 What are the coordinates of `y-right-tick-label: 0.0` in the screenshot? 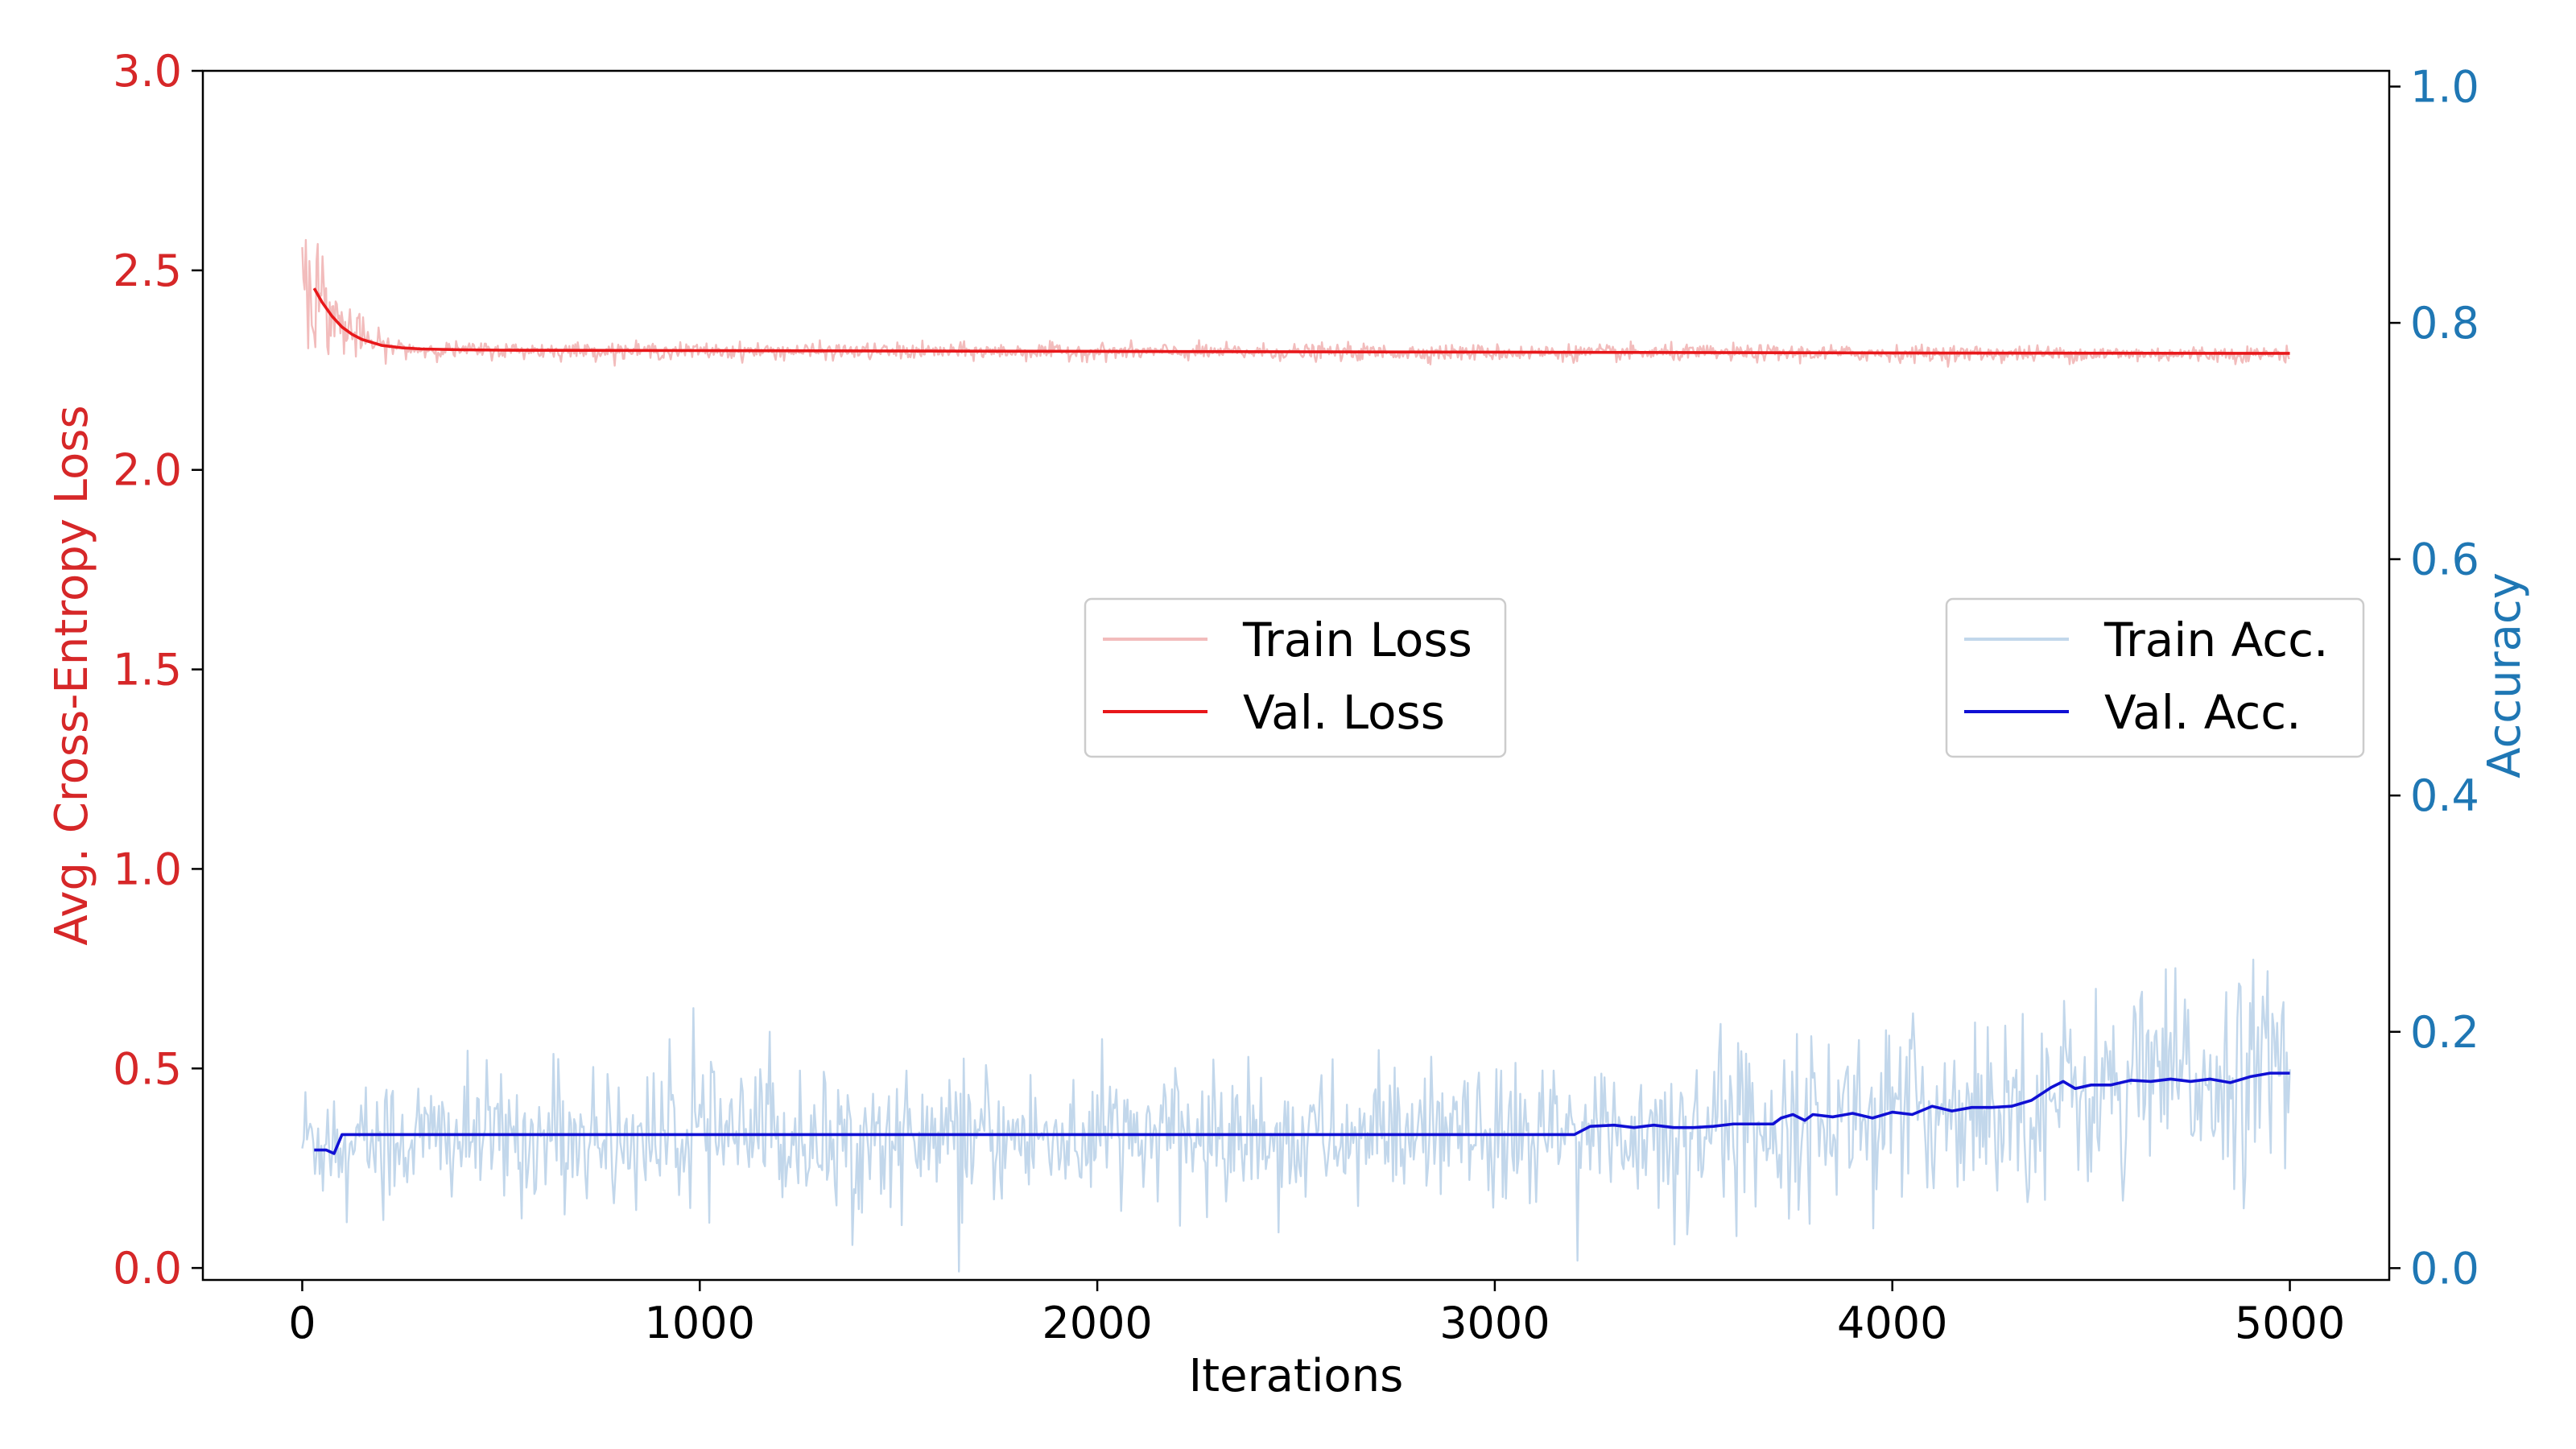 It's located at (2444, 1268).